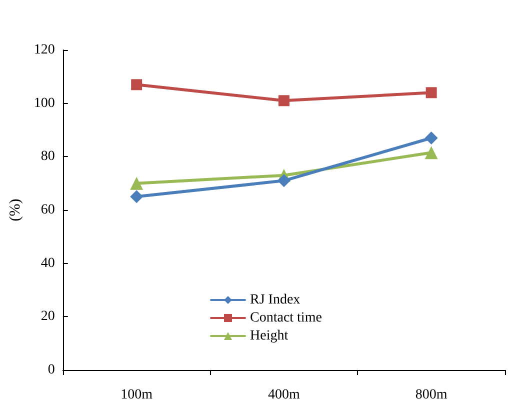  I want to click on x-tick-label: 400m, so click(284, 395).